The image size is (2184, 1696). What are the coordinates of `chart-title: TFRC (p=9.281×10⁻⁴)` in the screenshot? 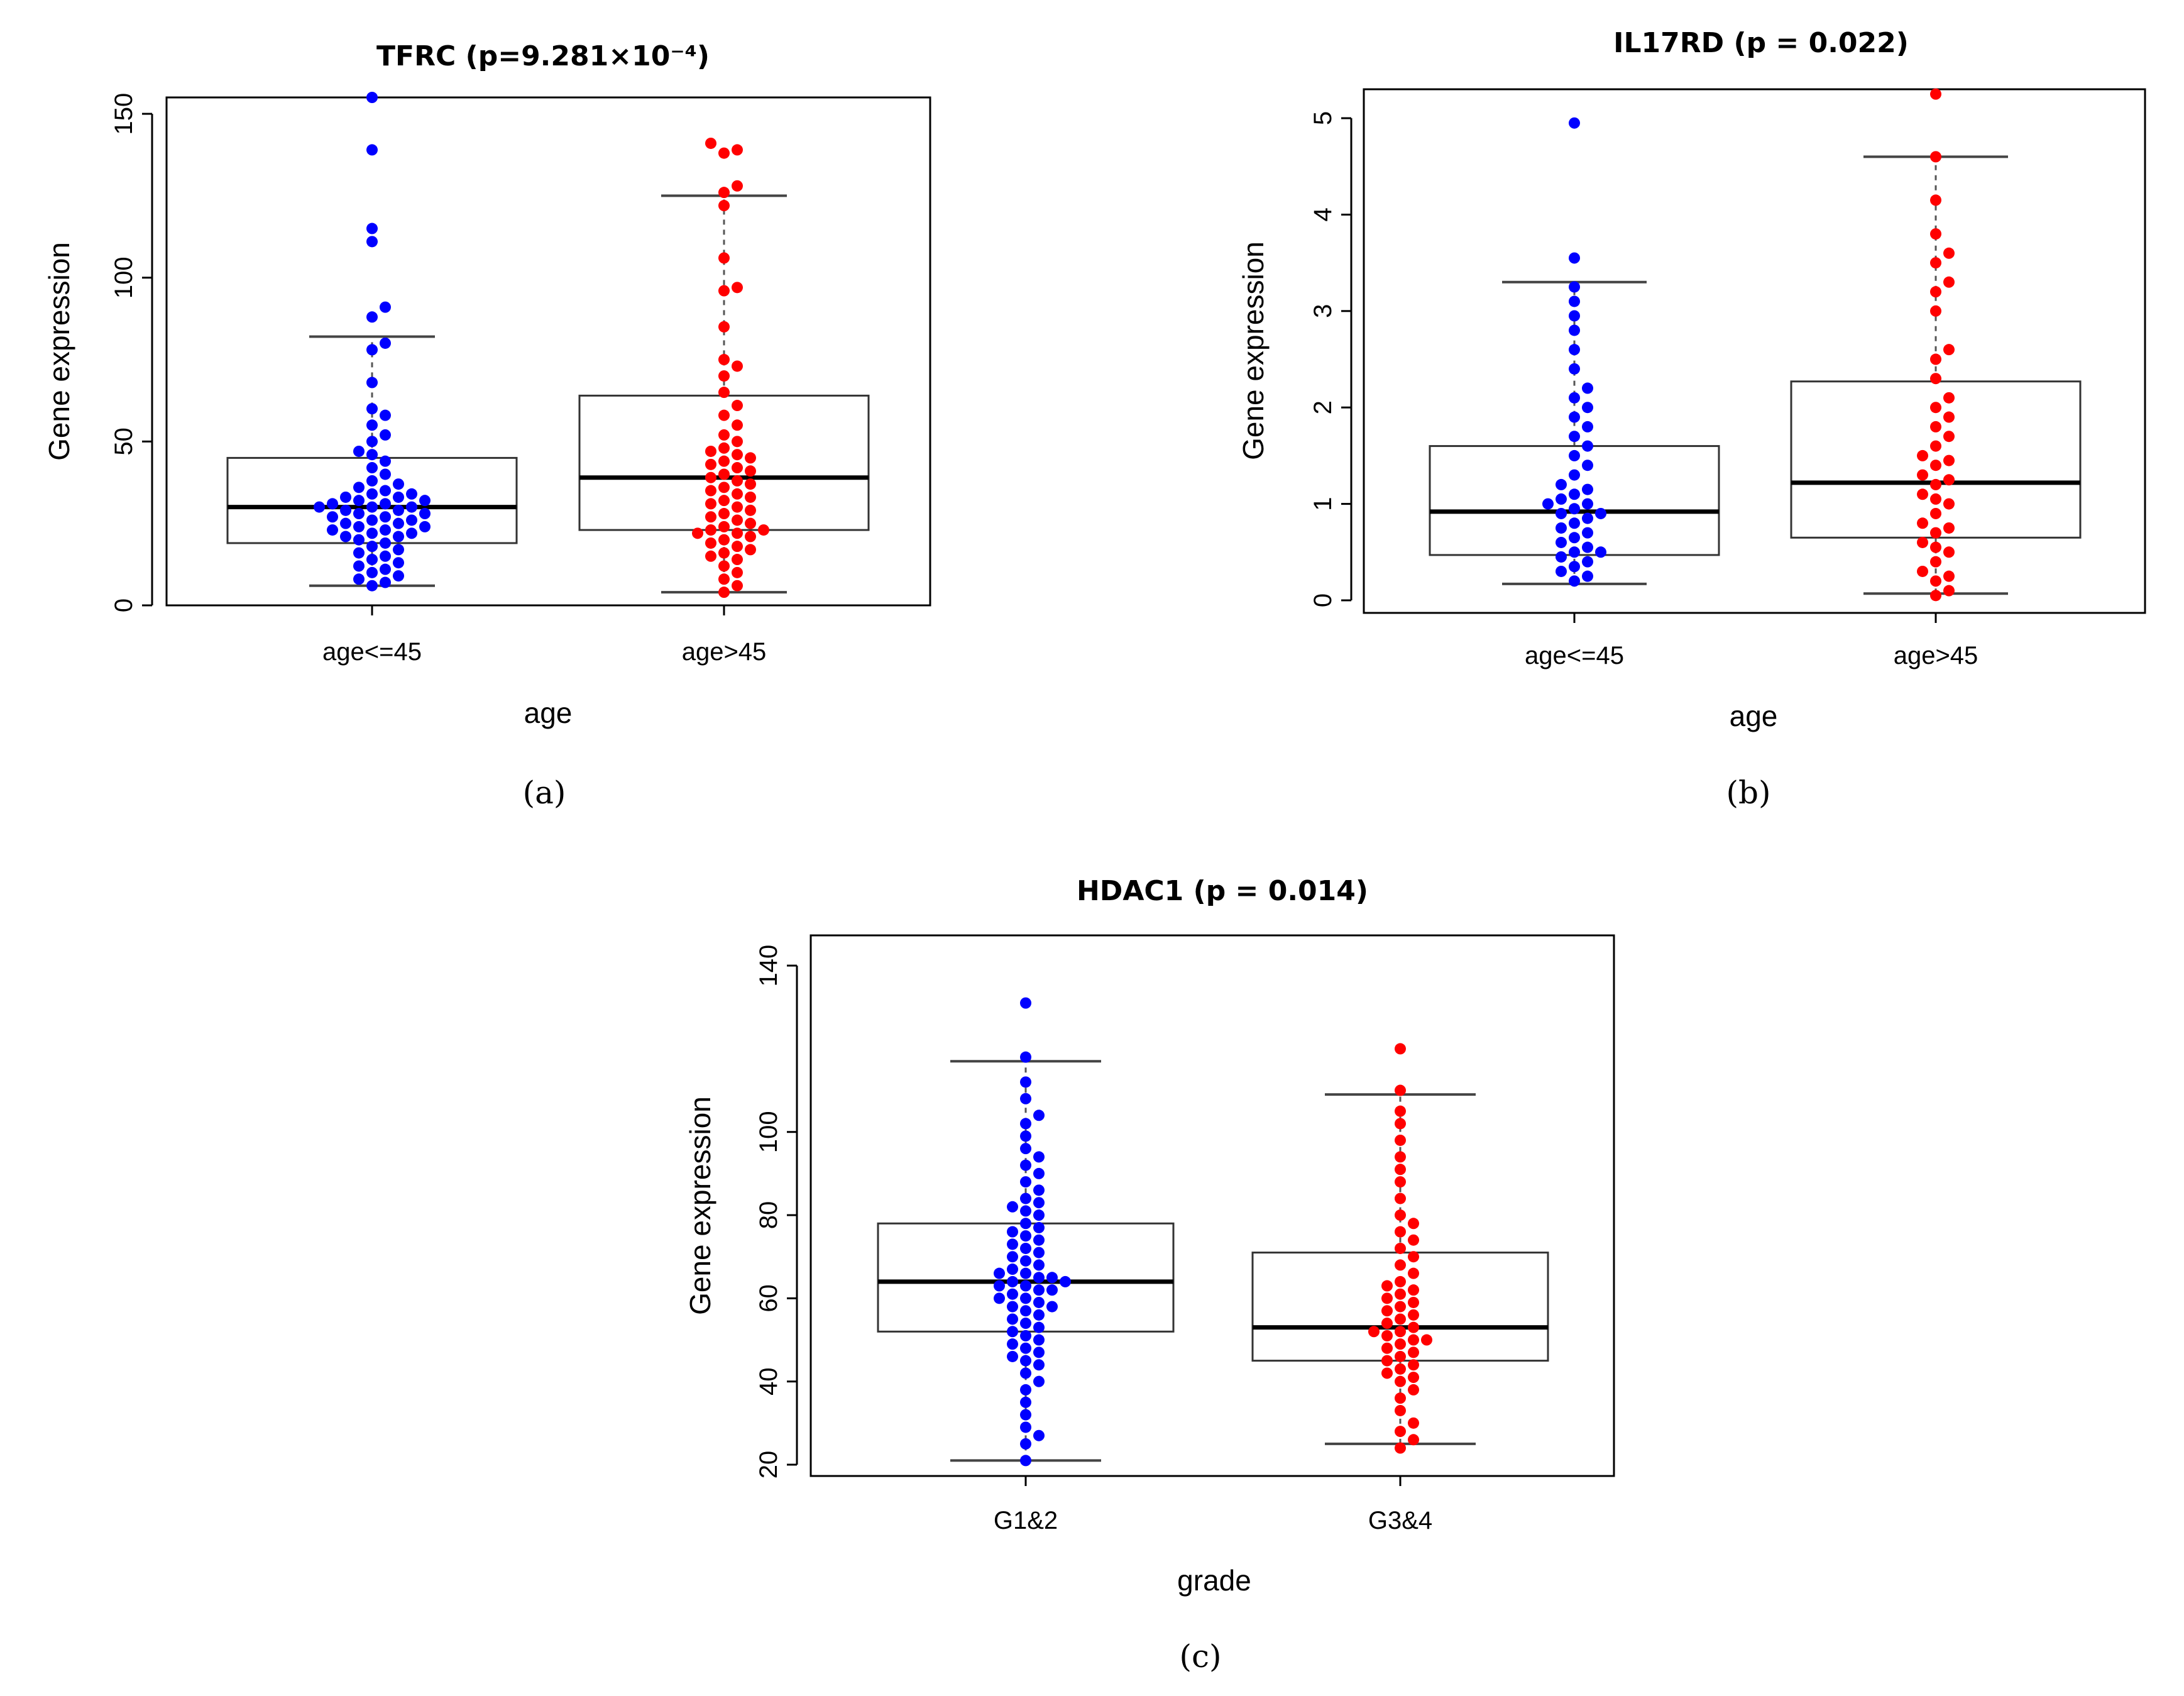 It's located at (543, 56).